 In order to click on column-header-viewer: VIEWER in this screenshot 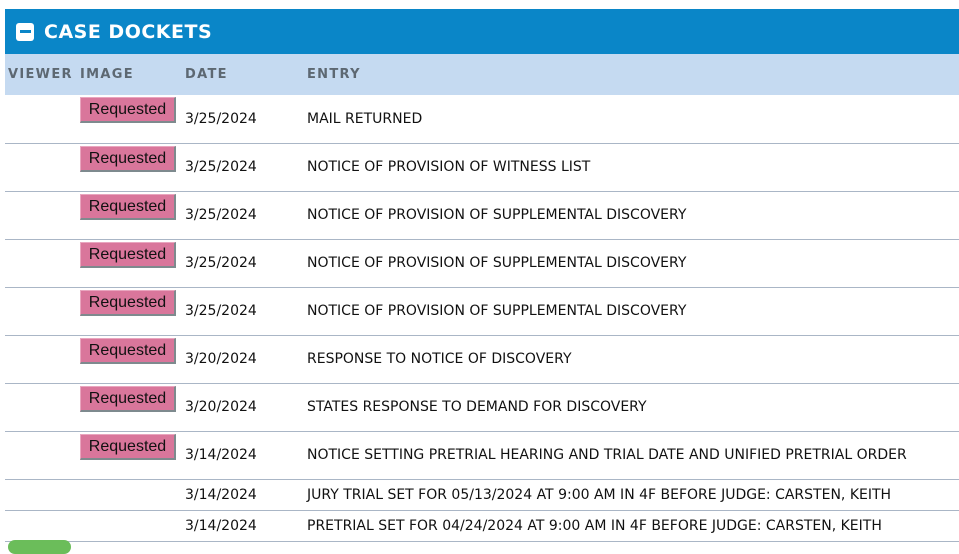, I will do `click(40, 74)`.